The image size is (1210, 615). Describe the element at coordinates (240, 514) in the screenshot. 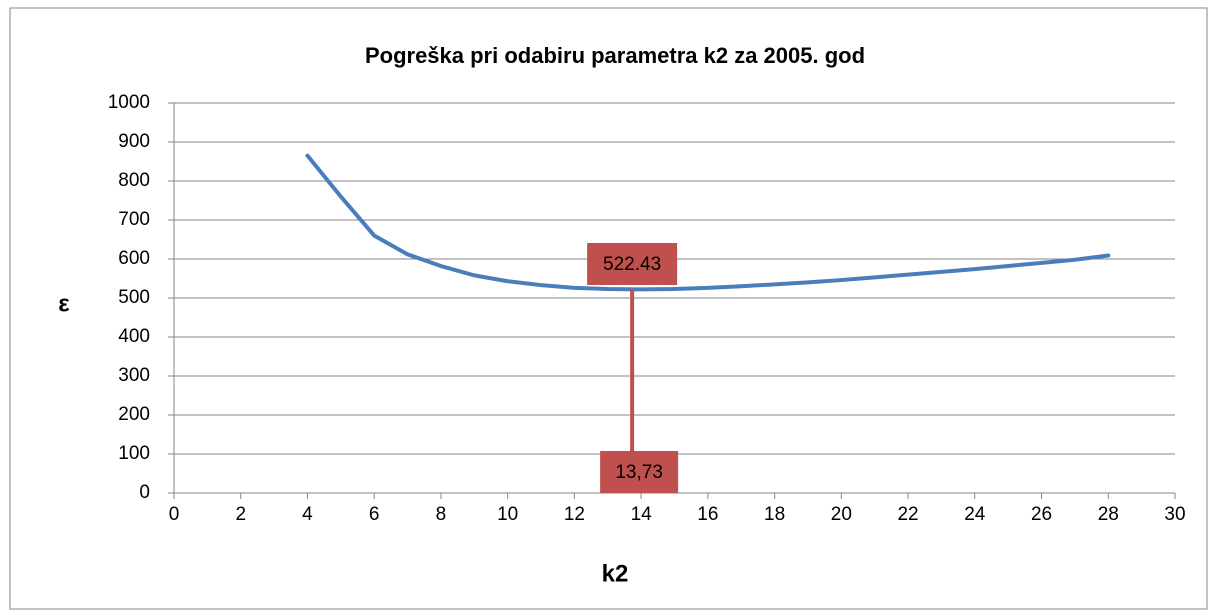

I see `x-tick-label: 2` at that location.